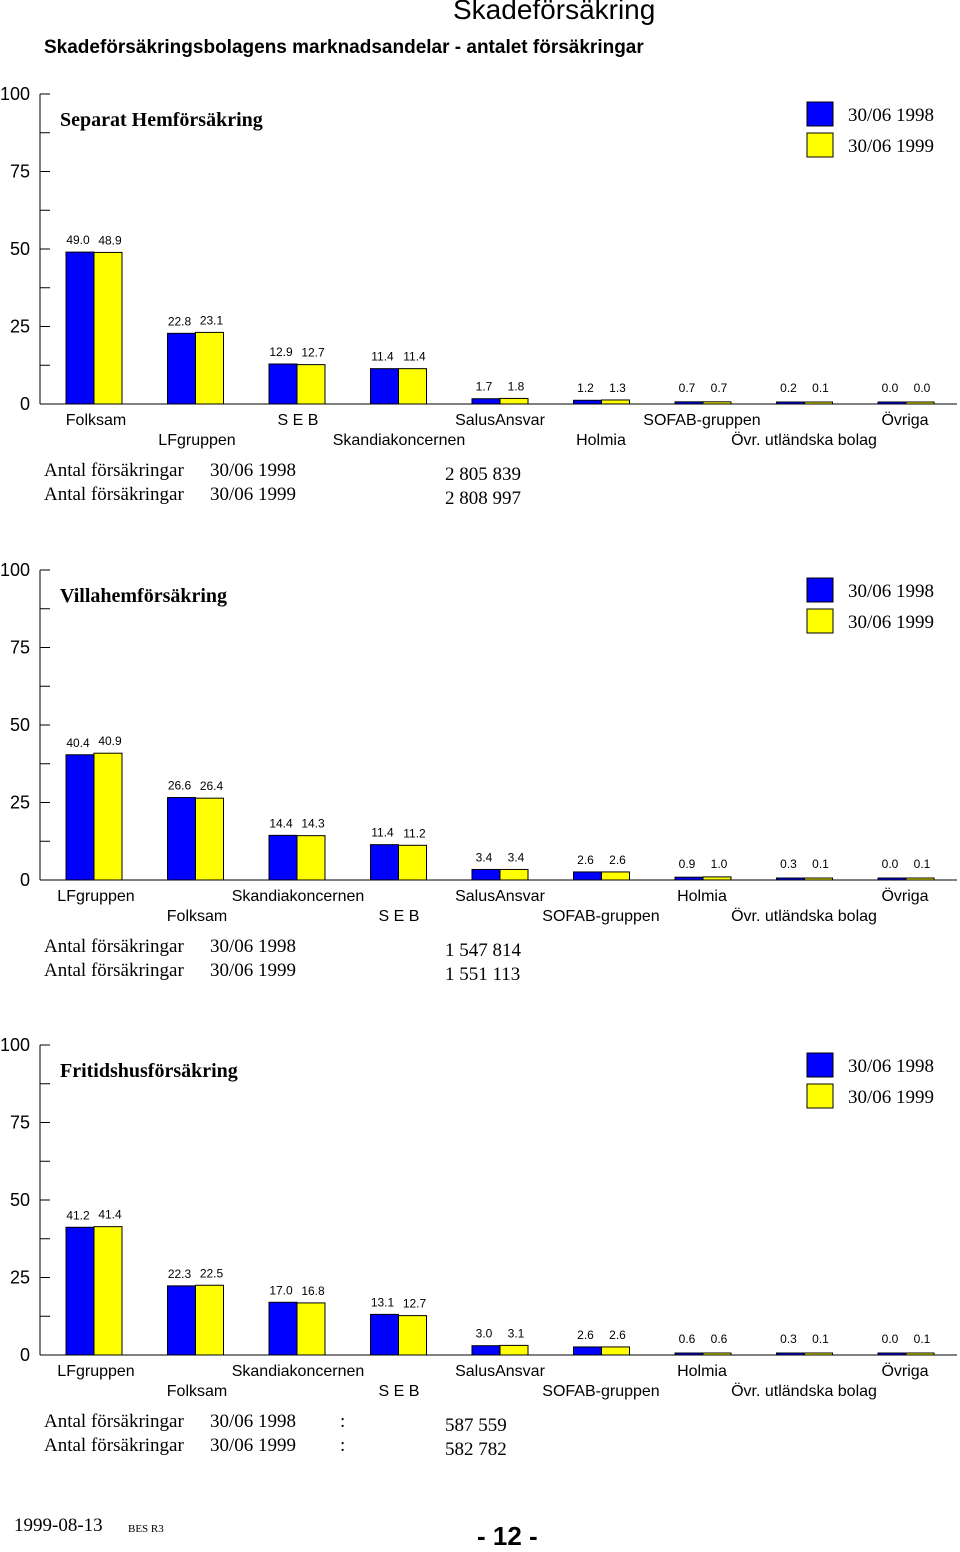 The image size is (960, 1552). Describe the element at coordinates (788, 388) in the screenshot. I see `bar-value-label: 0.2` at that location.